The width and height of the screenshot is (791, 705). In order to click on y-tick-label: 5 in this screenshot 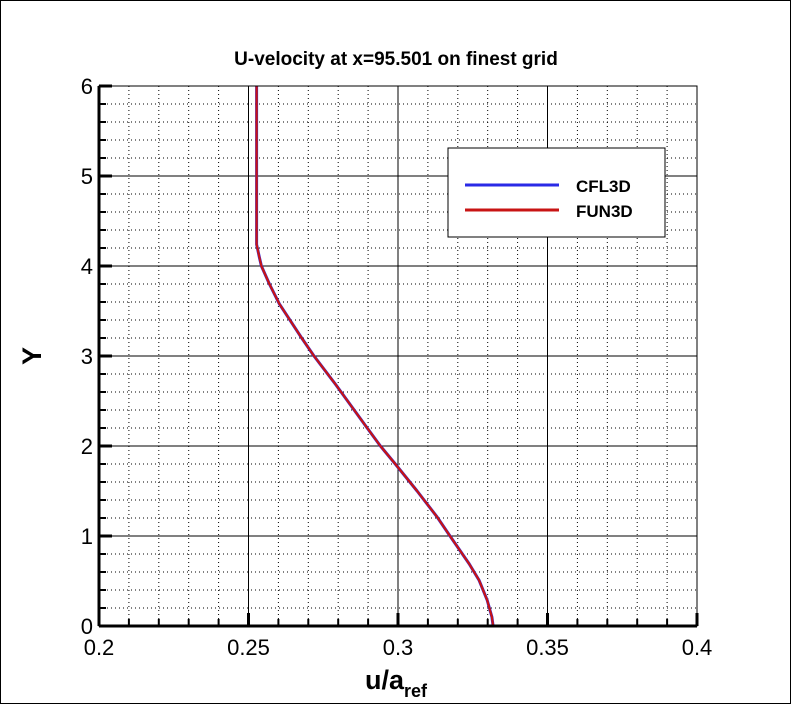, I will do `click(87, 176)`.